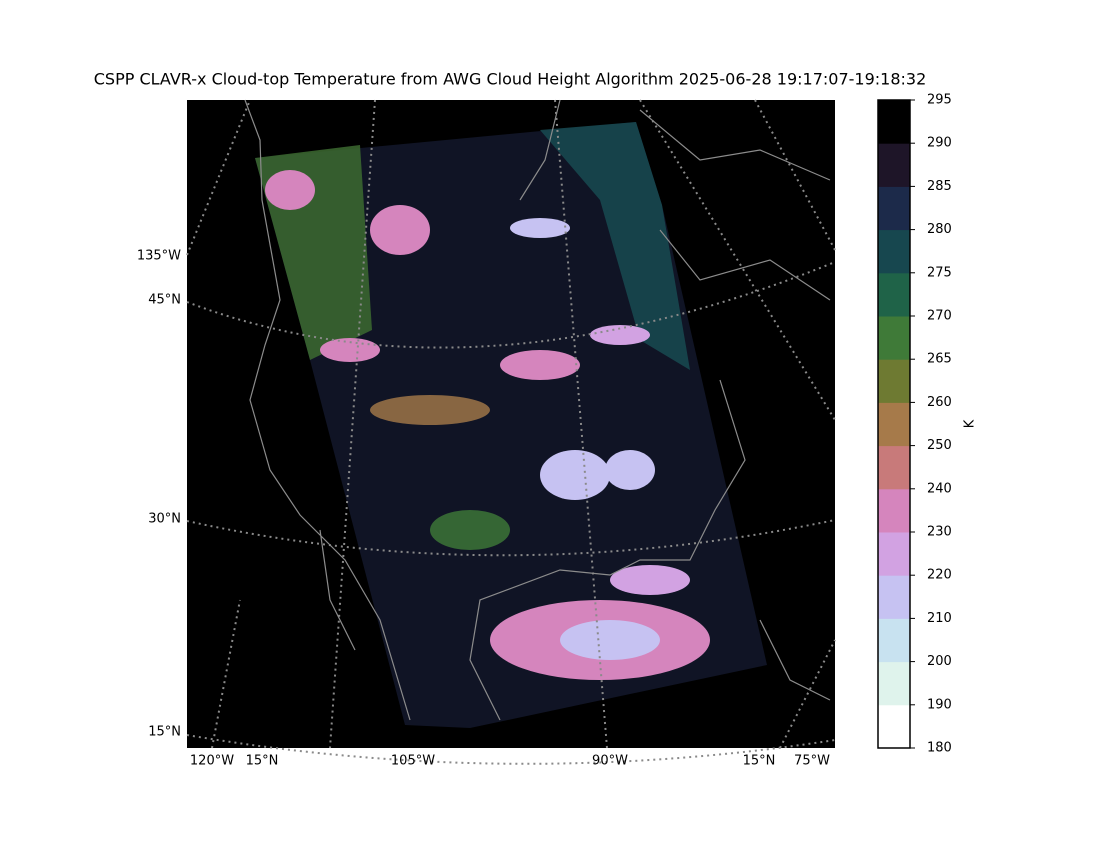 The width and height of the screenshot is (1120, 844). Describe the element at coordinates (939, 100) in the screenshot. I see `colorbar-tick-label: 295` at that location.